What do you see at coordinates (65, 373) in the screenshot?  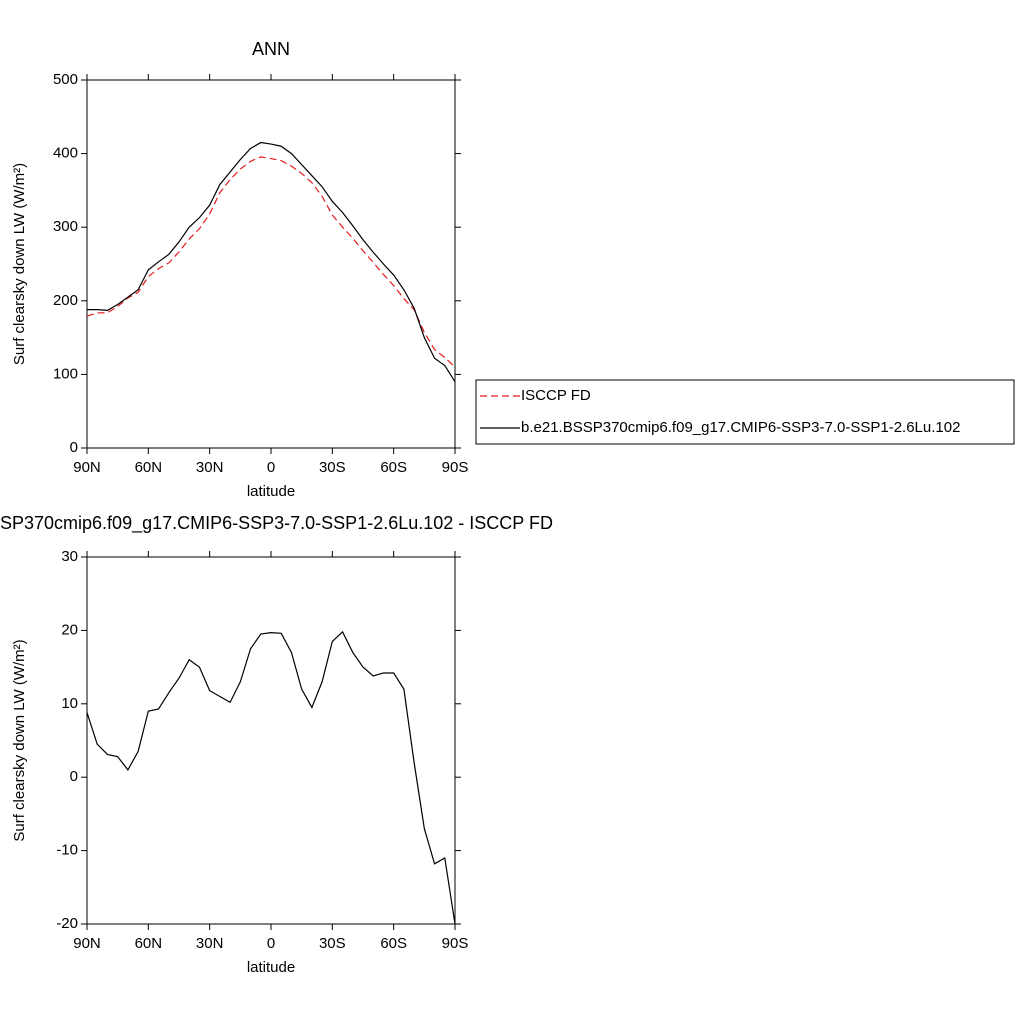 I see `y-tick-label: 100` at bounding box center [65, 373].